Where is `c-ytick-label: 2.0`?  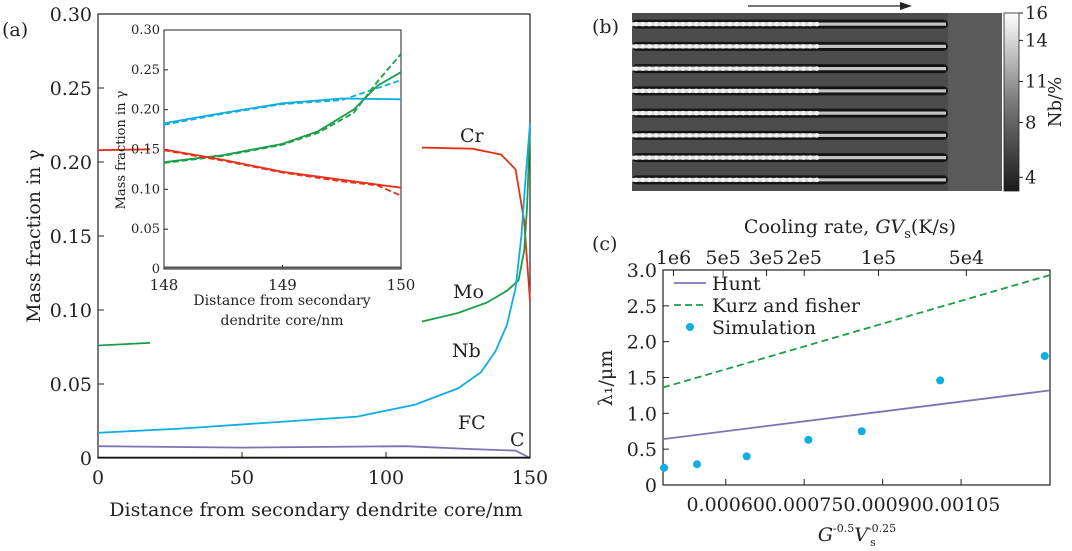 c-ytick-label: 2.0 is located at coordinates (642, 343).